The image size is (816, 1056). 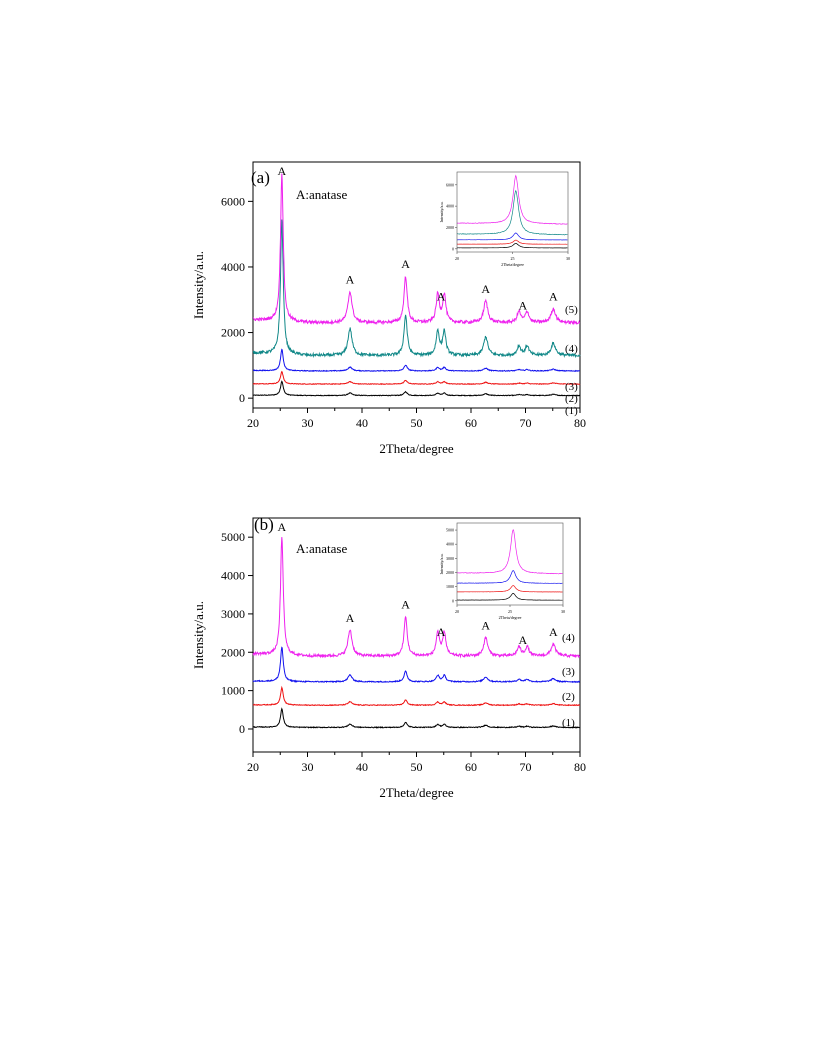 What do you see at coordinates (264, 524) in the screenshot?
I see `panel-label: (b)` at bounding box center [264, 524].